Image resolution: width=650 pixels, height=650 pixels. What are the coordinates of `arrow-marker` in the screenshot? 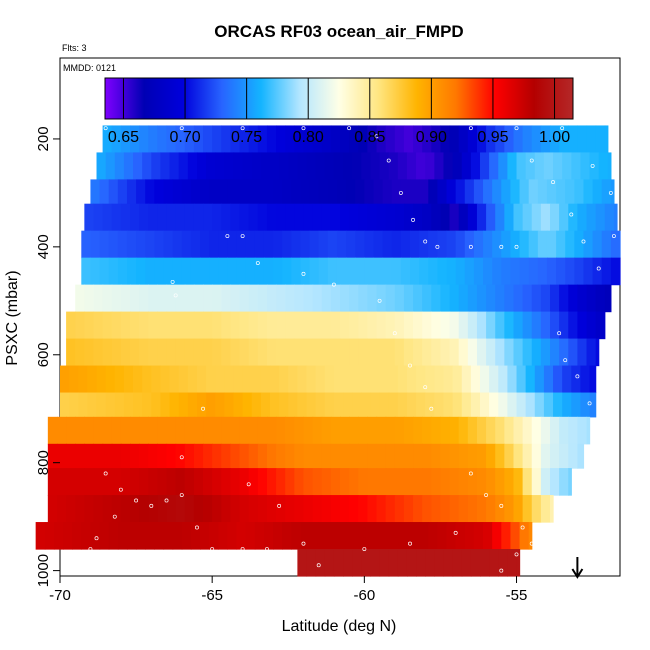 It's located at (577, 568).